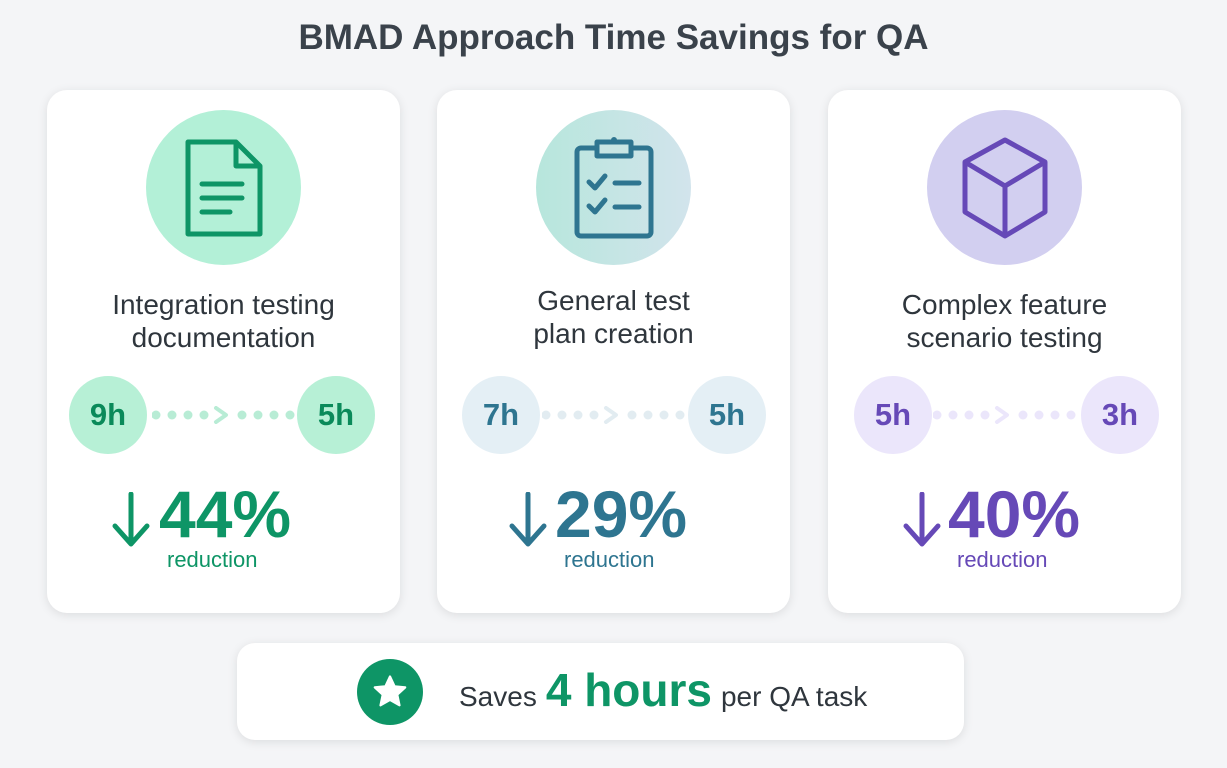 The image size is (1227, 768). What do you see at coordinates (223, 304) in the screenshot?
I see `card-label-line: Integration testing` at bounding box center [223, 304].